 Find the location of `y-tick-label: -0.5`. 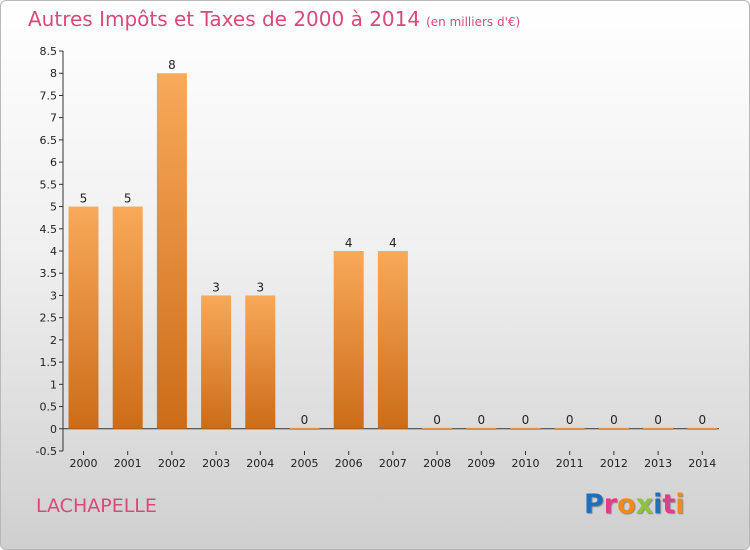

y-tick-label: -0.5 is located at coordinates (46, 451).